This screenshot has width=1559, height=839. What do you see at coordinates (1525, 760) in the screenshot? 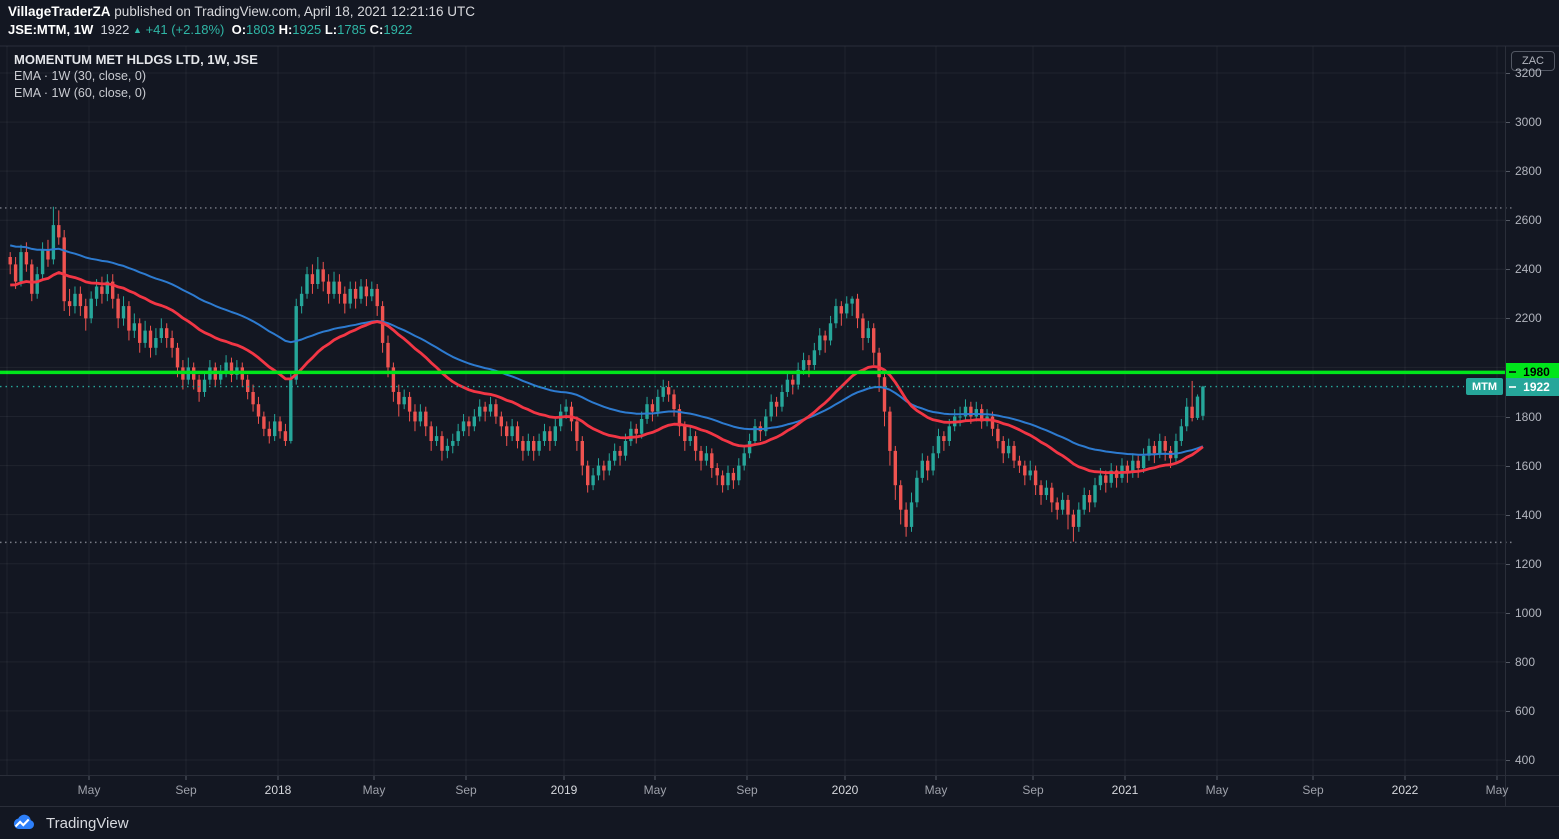
I see `price-axis-label: 400` at bounding box center [1525, 760].